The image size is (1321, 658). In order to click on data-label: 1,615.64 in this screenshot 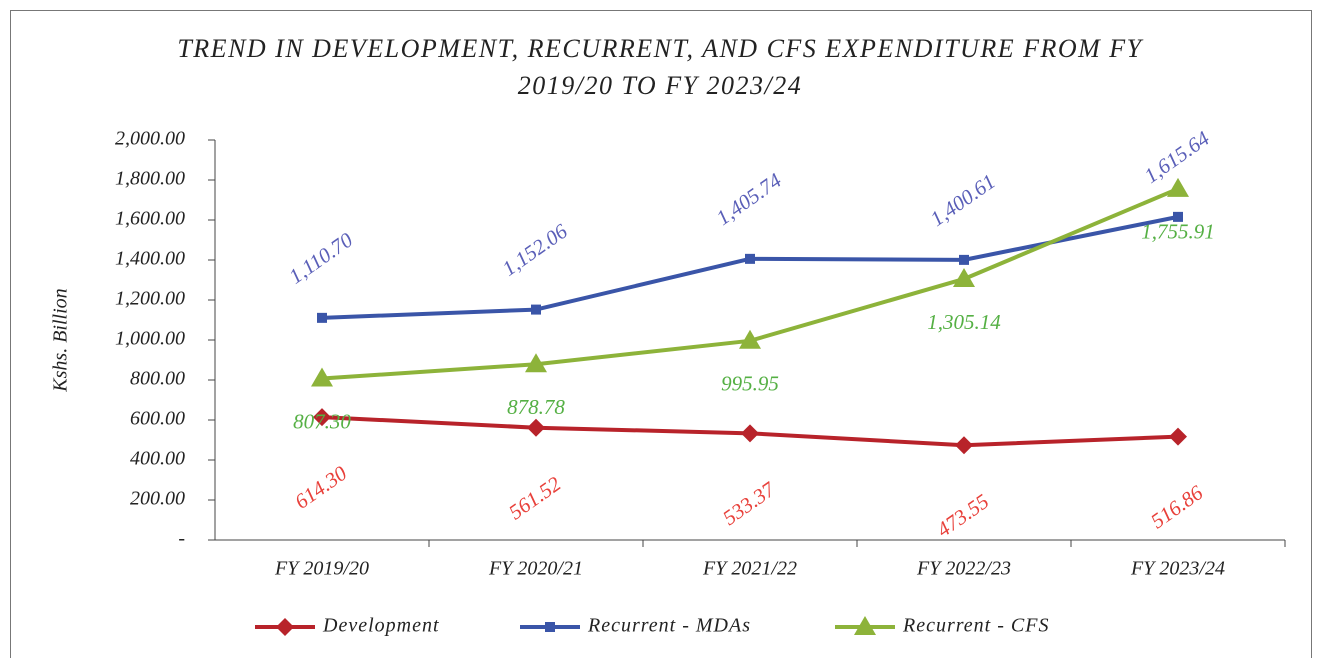, I will do `click(1177, 157)`.